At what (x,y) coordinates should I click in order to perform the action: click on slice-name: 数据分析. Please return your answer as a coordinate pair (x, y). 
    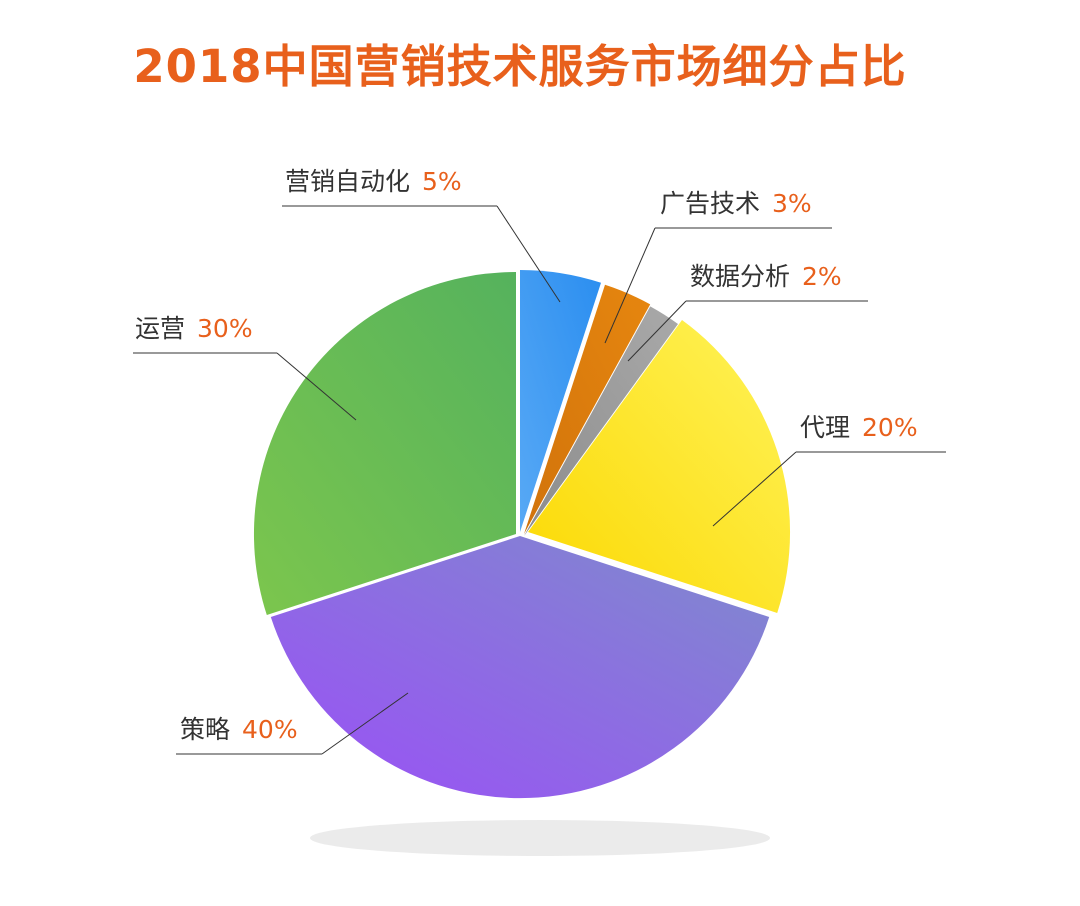
    Looking at the image, I should click on (740, 276).